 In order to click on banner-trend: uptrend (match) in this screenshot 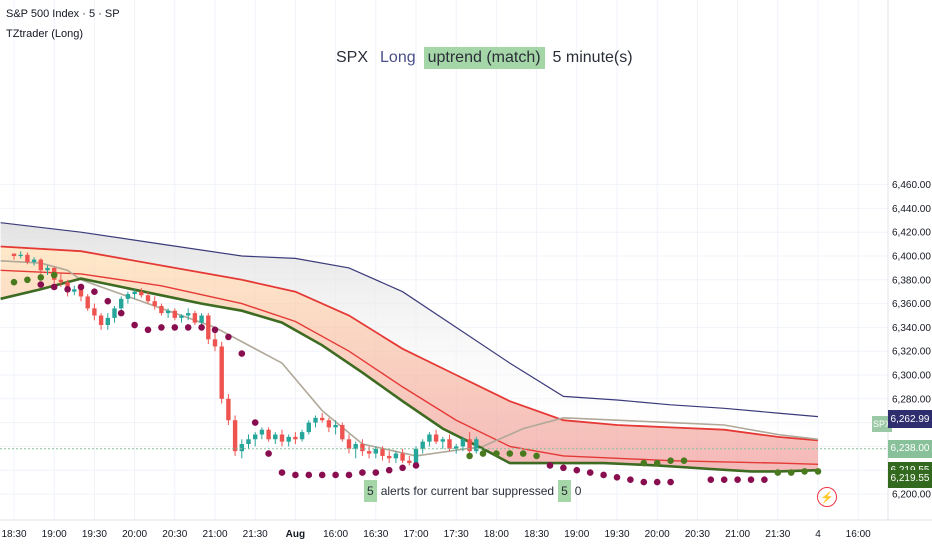, I will do `click(484, 58)`.